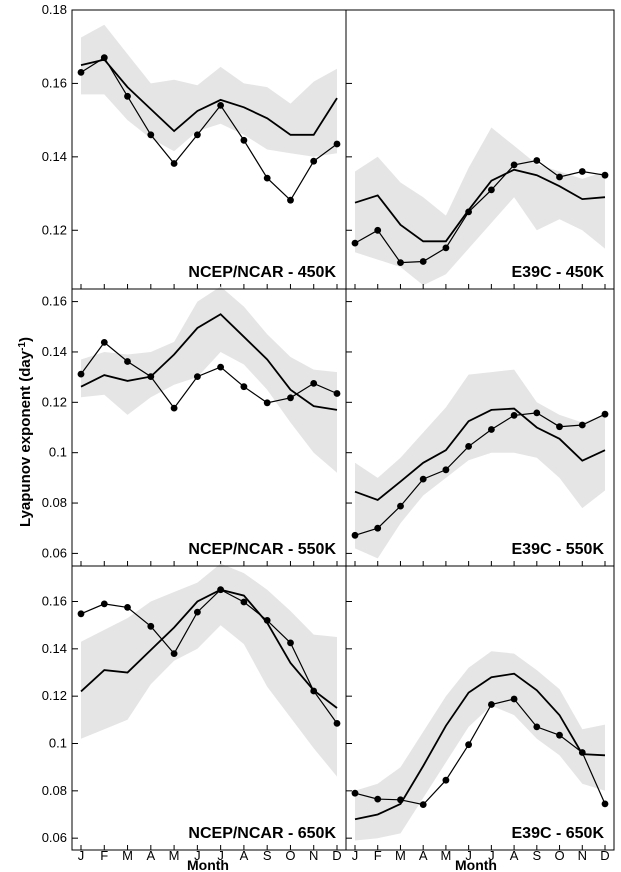 The width and height of the screenshot is (621, 872). I want to click on panel-label: E39C - 450K, so click(558, 272).